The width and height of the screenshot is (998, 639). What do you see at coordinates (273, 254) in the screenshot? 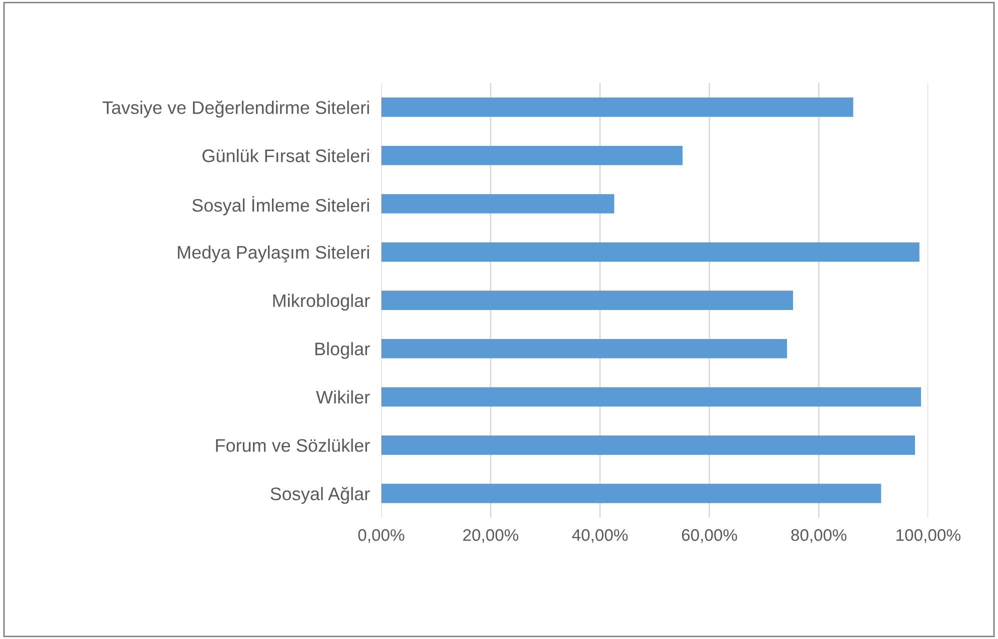
I see `y-tick-label: Medya Paylaşım Siteleri` at bounding box center [273, 254].